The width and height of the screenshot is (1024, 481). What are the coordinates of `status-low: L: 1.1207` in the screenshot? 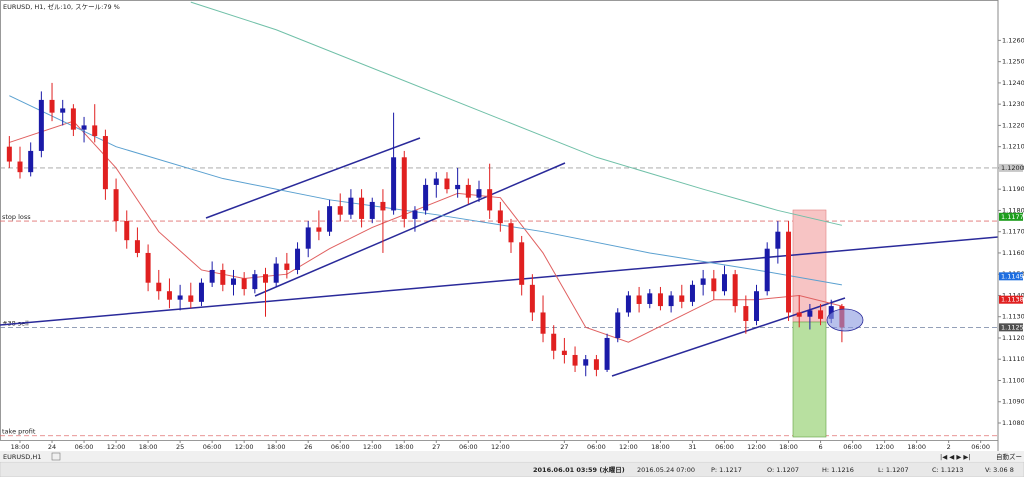 It's located at (893, 470).